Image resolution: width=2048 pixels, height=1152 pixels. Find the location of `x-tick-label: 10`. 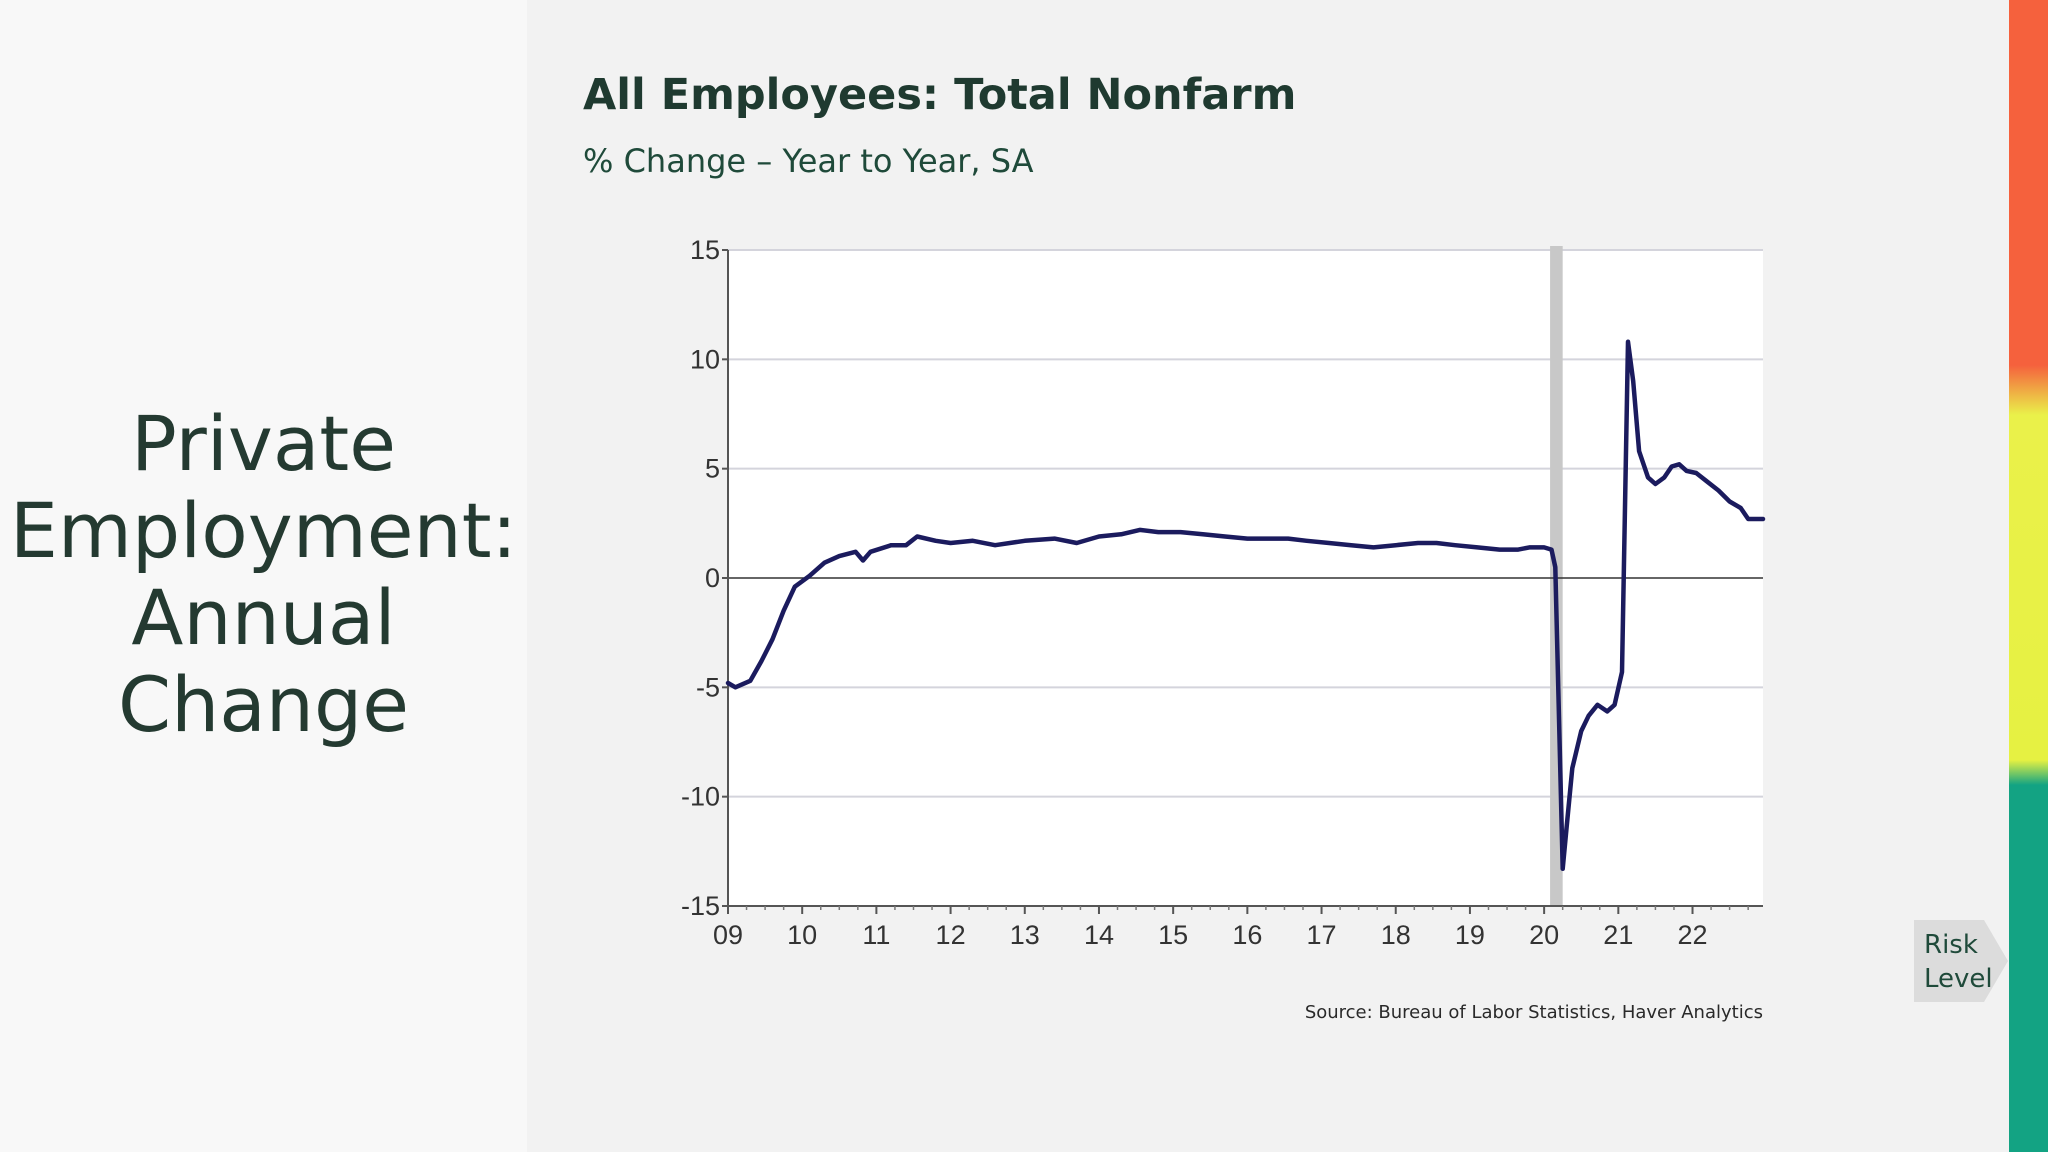

x-tick-label: 10 is located at coordinates (802, 935).